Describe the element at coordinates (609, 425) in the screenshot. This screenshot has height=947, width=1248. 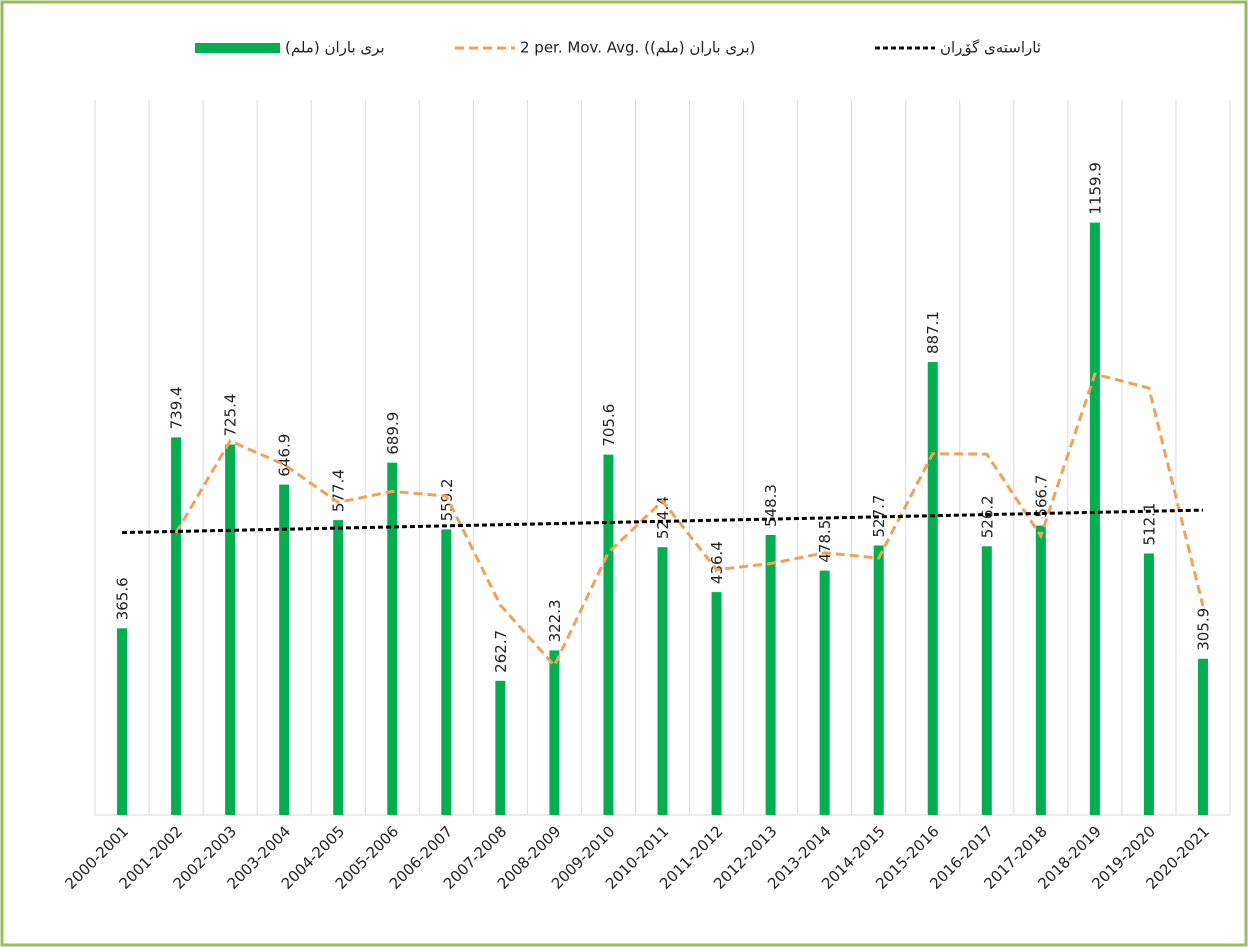
I see `data-label: 705.6` at that location.